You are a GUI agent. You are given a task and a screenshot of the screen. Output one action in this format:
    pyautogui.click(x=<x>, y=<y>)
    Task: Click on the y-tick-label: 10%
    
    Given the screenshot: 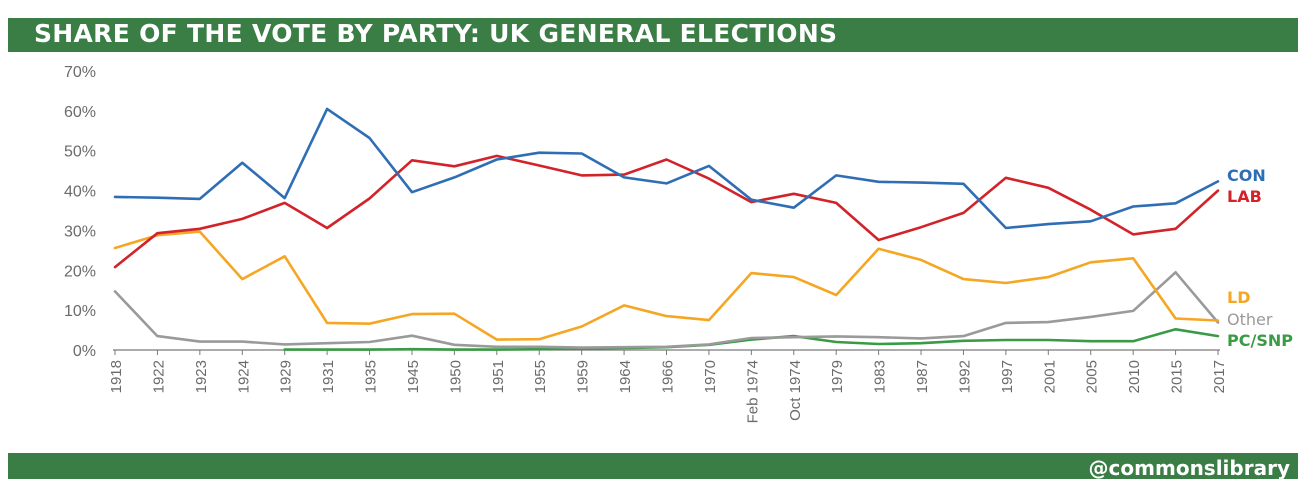 What is the action you would take?
    pyautogui.click(x=80, y=311)
    